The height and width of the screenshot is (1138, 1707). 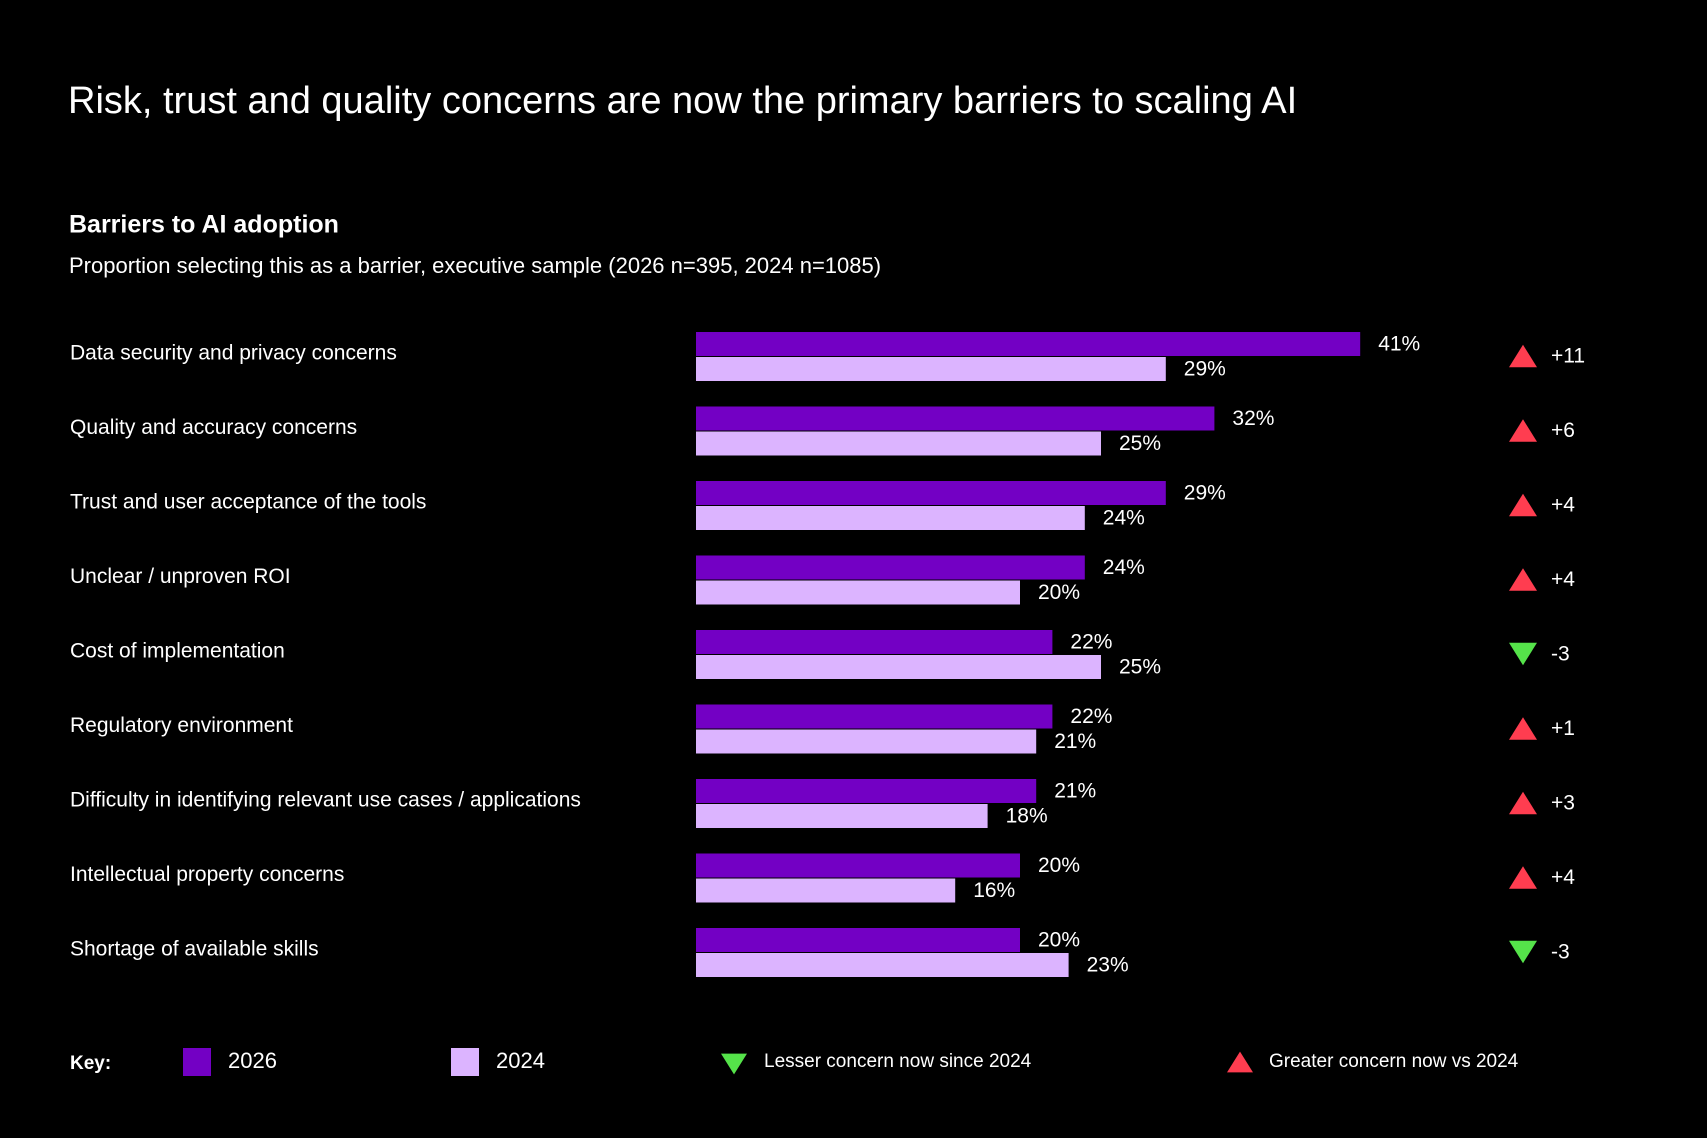 I want to click on change-label: +1, so click(x=1563, y=728).